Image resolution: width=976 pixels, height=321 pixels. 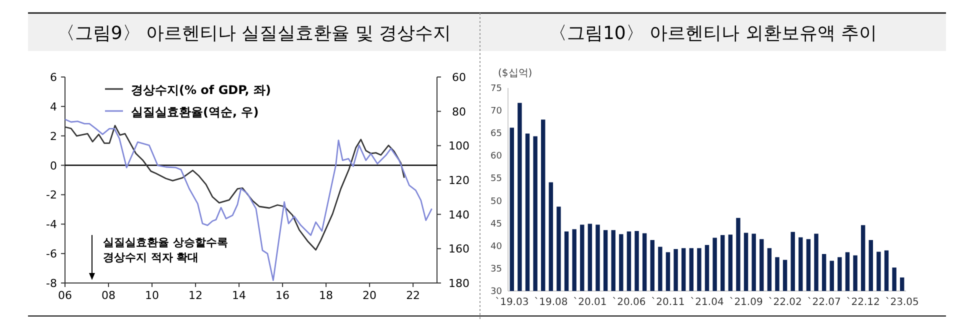 I want to click on x-tick-label: `21.04, so click(x=707, y=302).